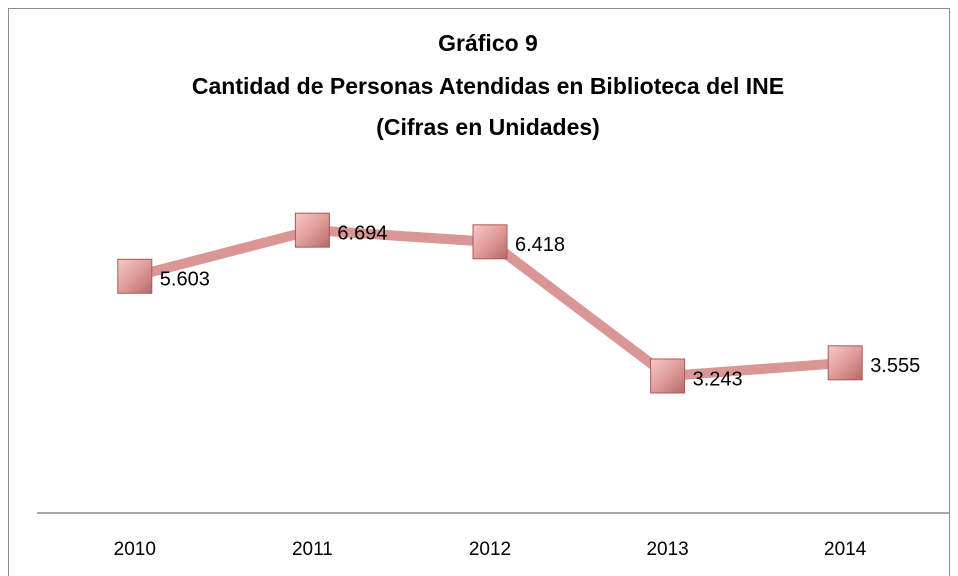  Describe the element at coordinates (845, 549) in the screenshot. I see `x-tick-label: 2014` at that location.